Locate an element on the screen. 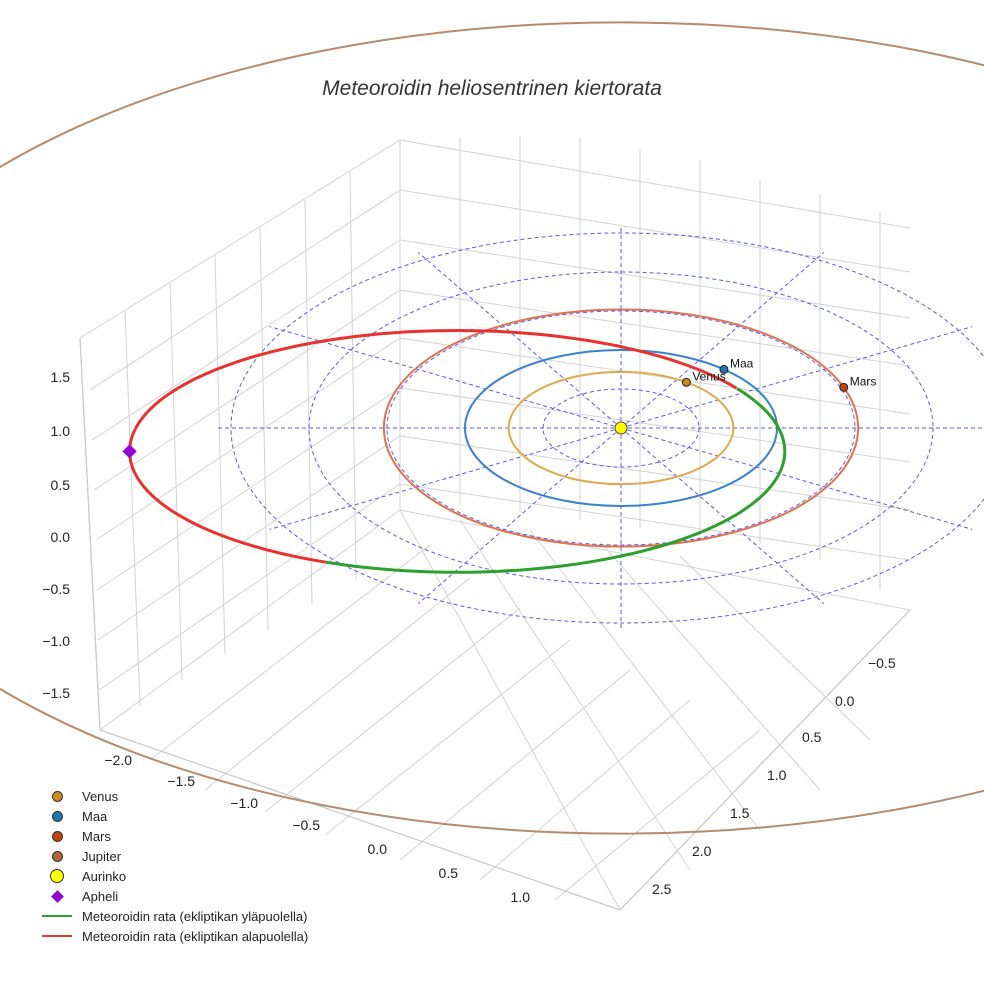  legend-item-apheli: Apheli is located at coordinates (174, 896).